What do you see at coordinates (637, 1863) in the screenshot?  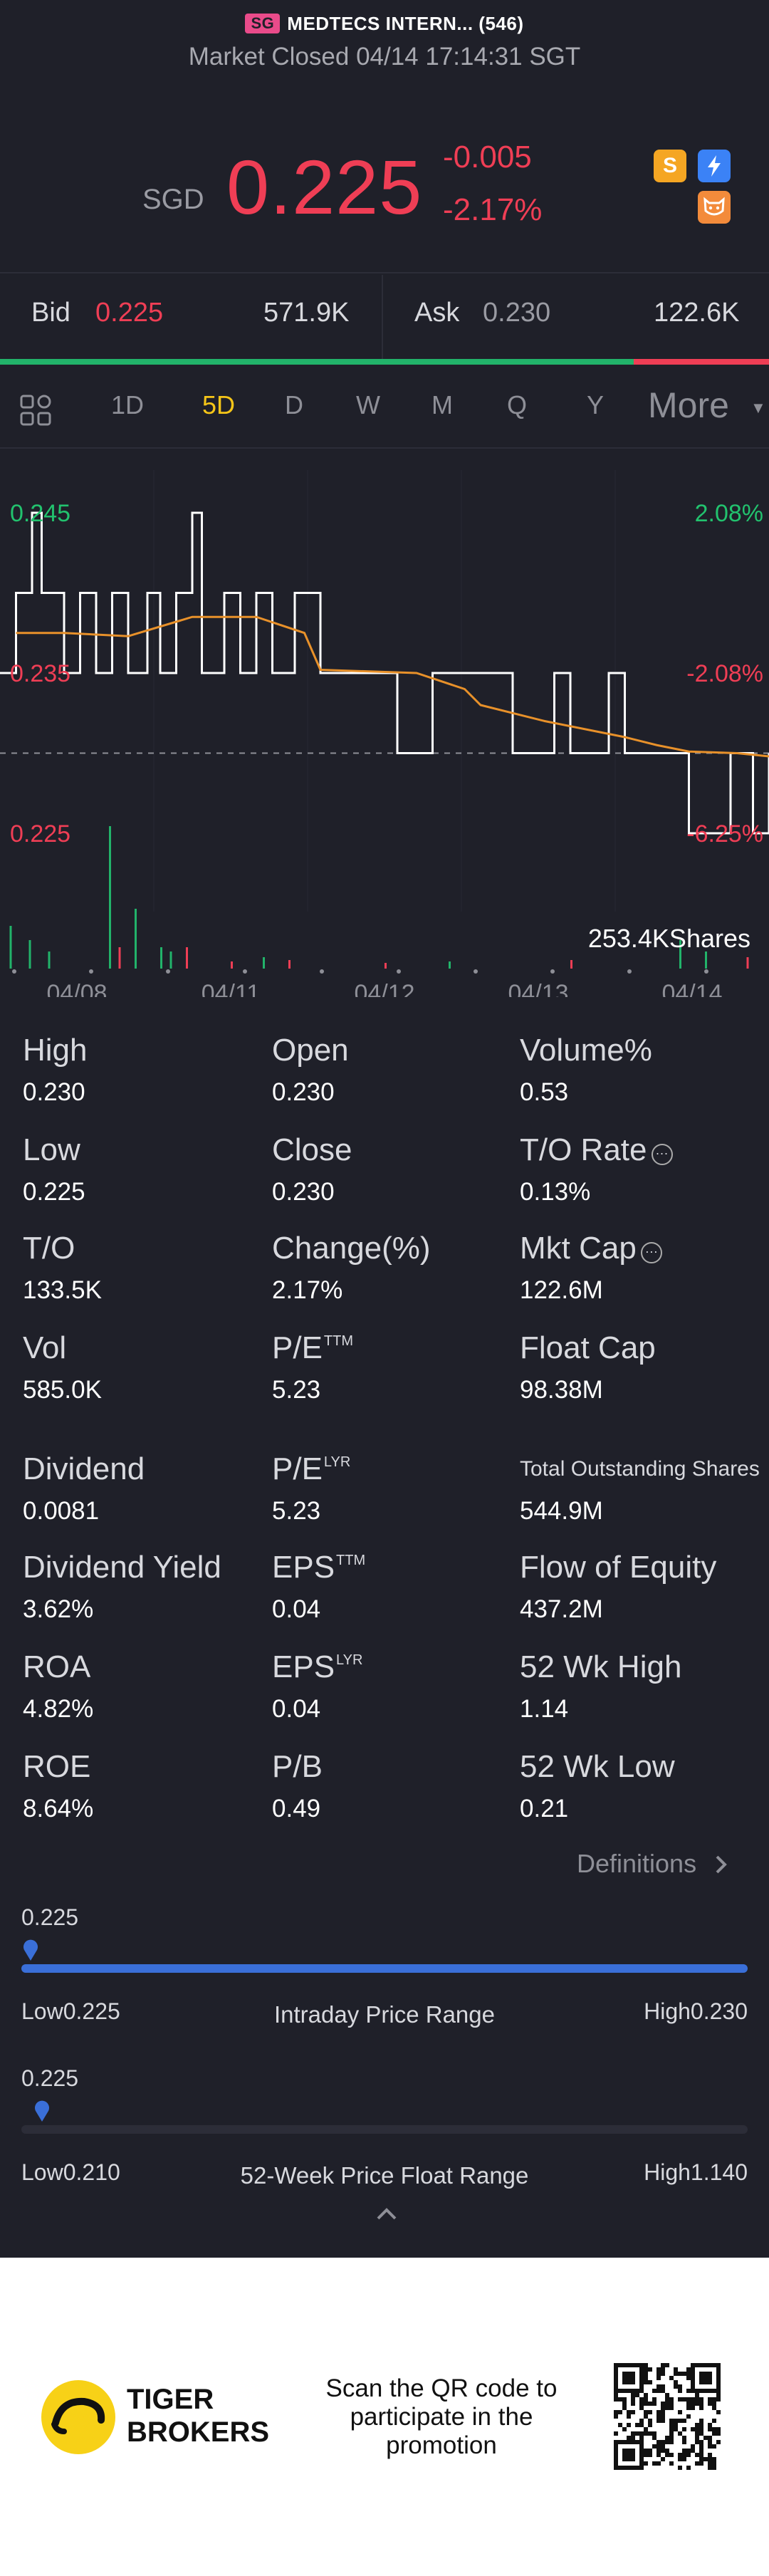 I see `definitions-label: Definitions` at bounding box center [637, 1863].